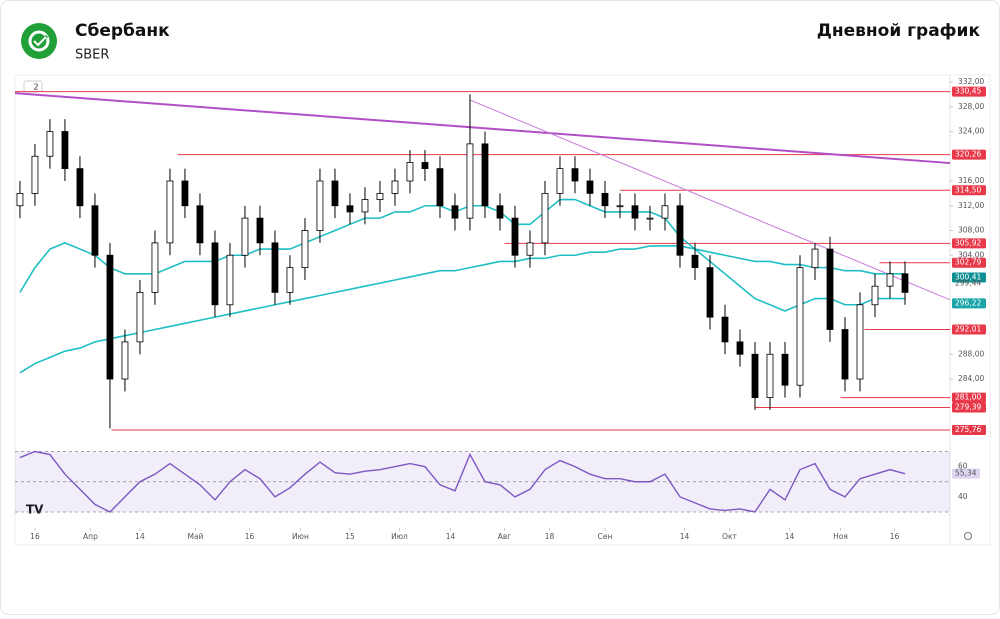 This screenshot has width=1000, height=619. I want to click on level-label: 279,39, so click(968, 407).